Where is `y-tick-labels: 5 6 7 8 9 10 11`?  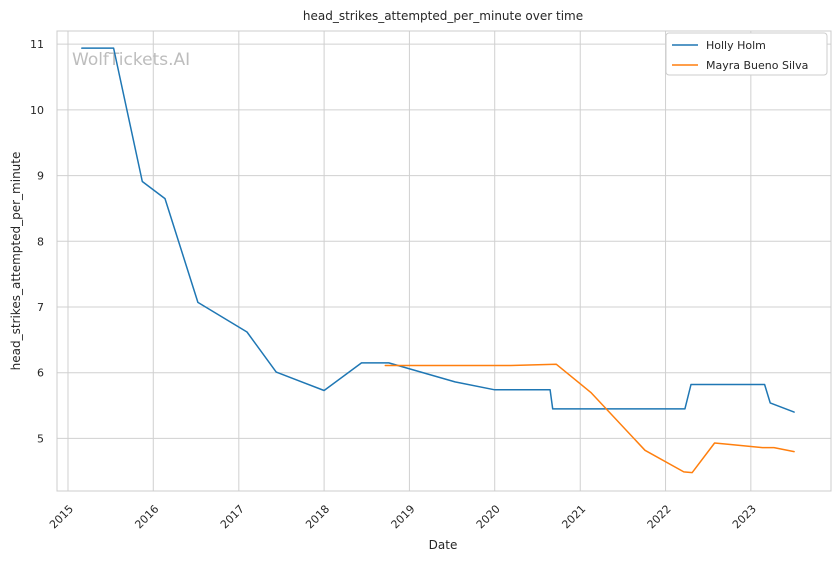 y-tick-labels: 5 6 7 8 9 10 11 is located at coordinates (37, 241).